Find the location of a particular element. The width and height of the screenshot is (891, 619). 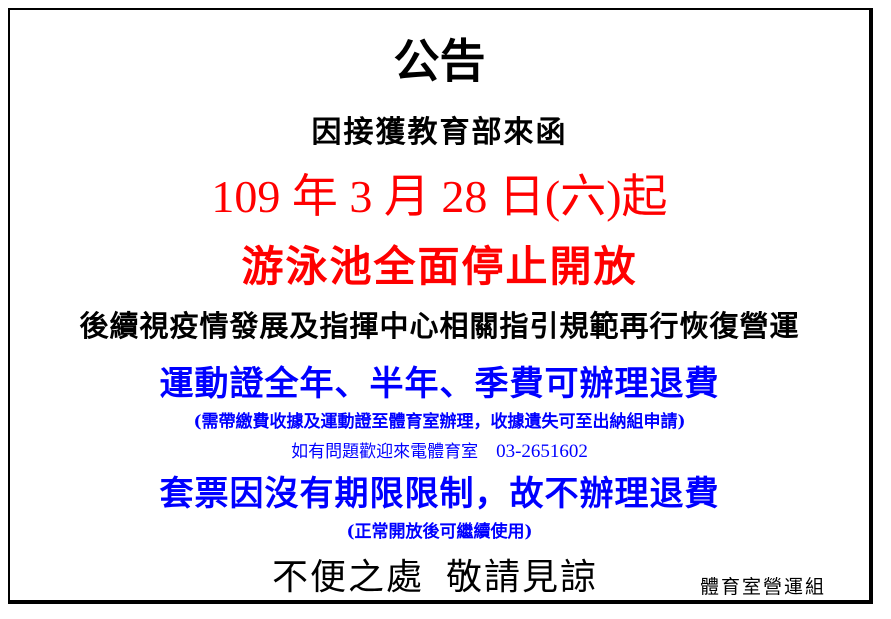

notice-subtitle: 因接獲教育部來函 is located at coordinates (439, 132).